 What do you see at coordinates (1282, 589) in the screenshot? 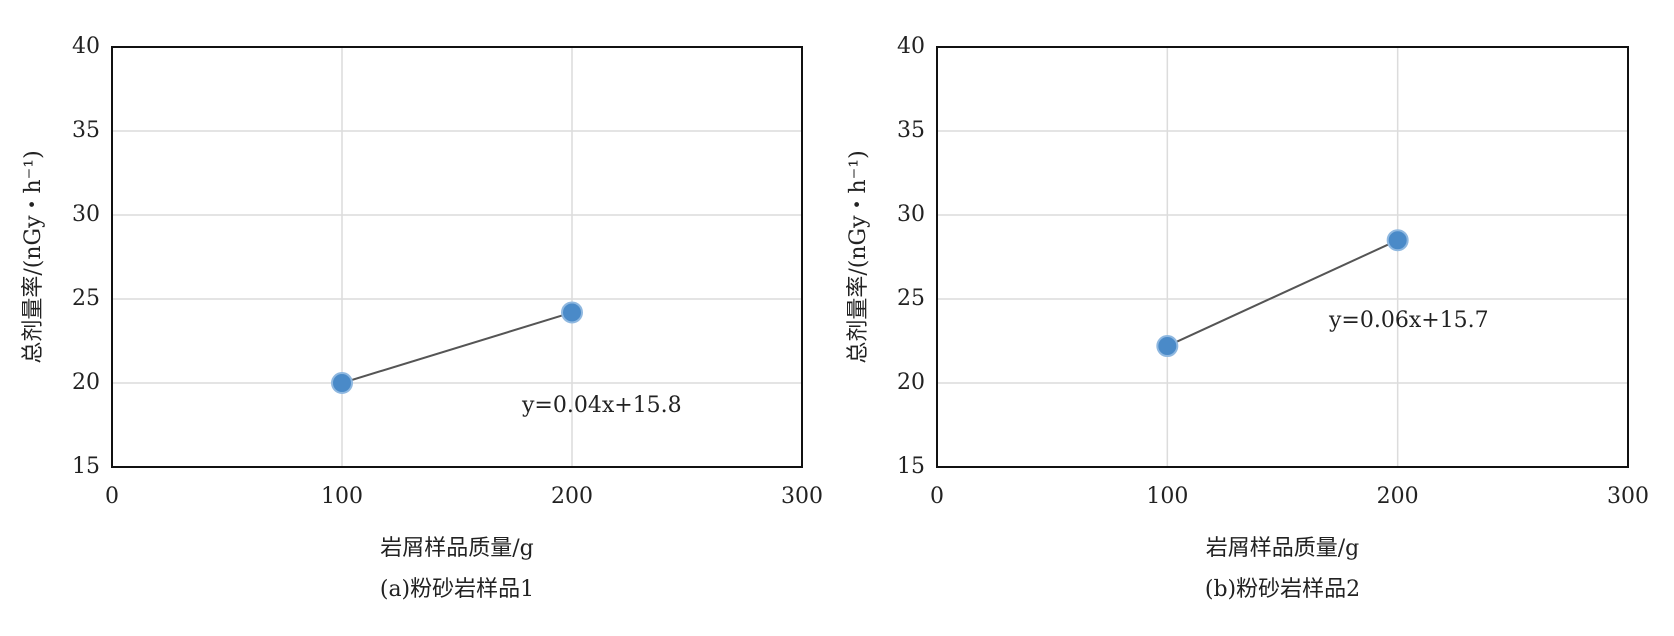
I see `caption: (b)粉砂岩样品2` at bounding box center [1282, 589].